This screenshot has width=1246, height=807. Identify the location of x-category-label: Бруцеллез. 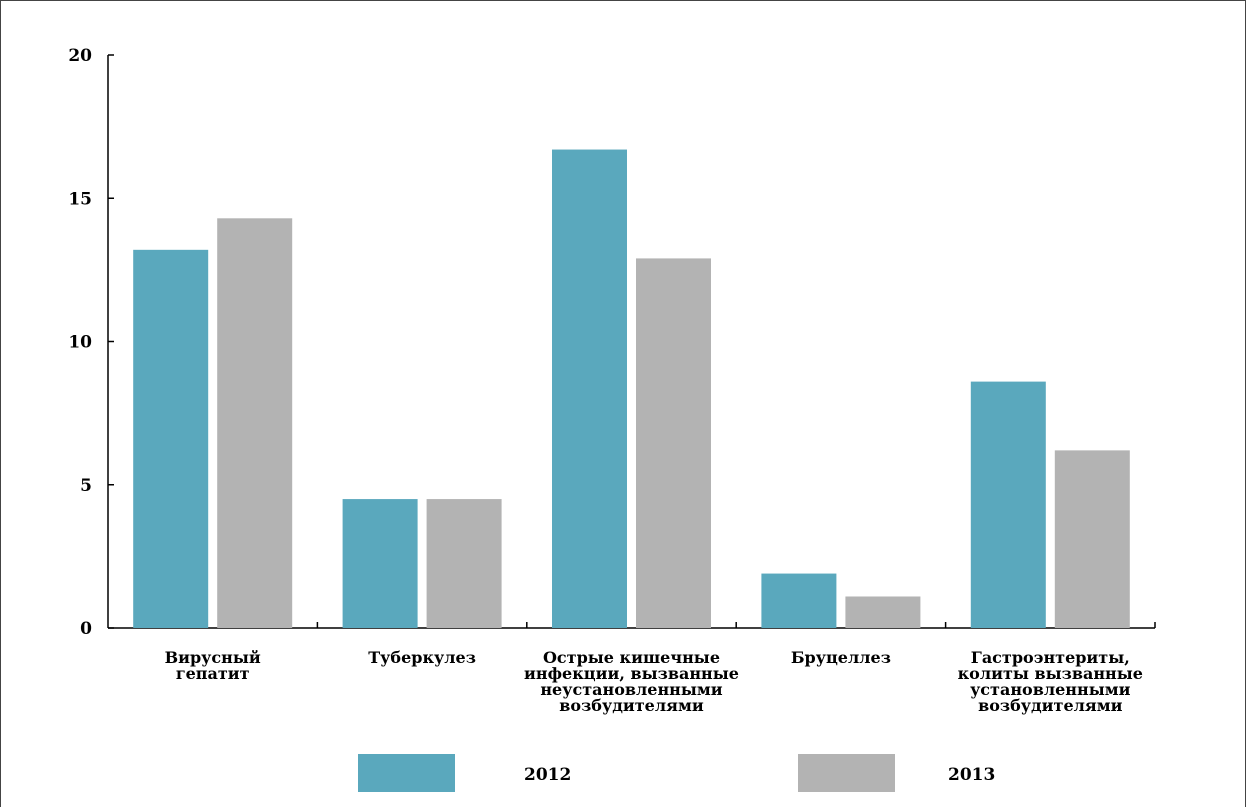
(841, 657).